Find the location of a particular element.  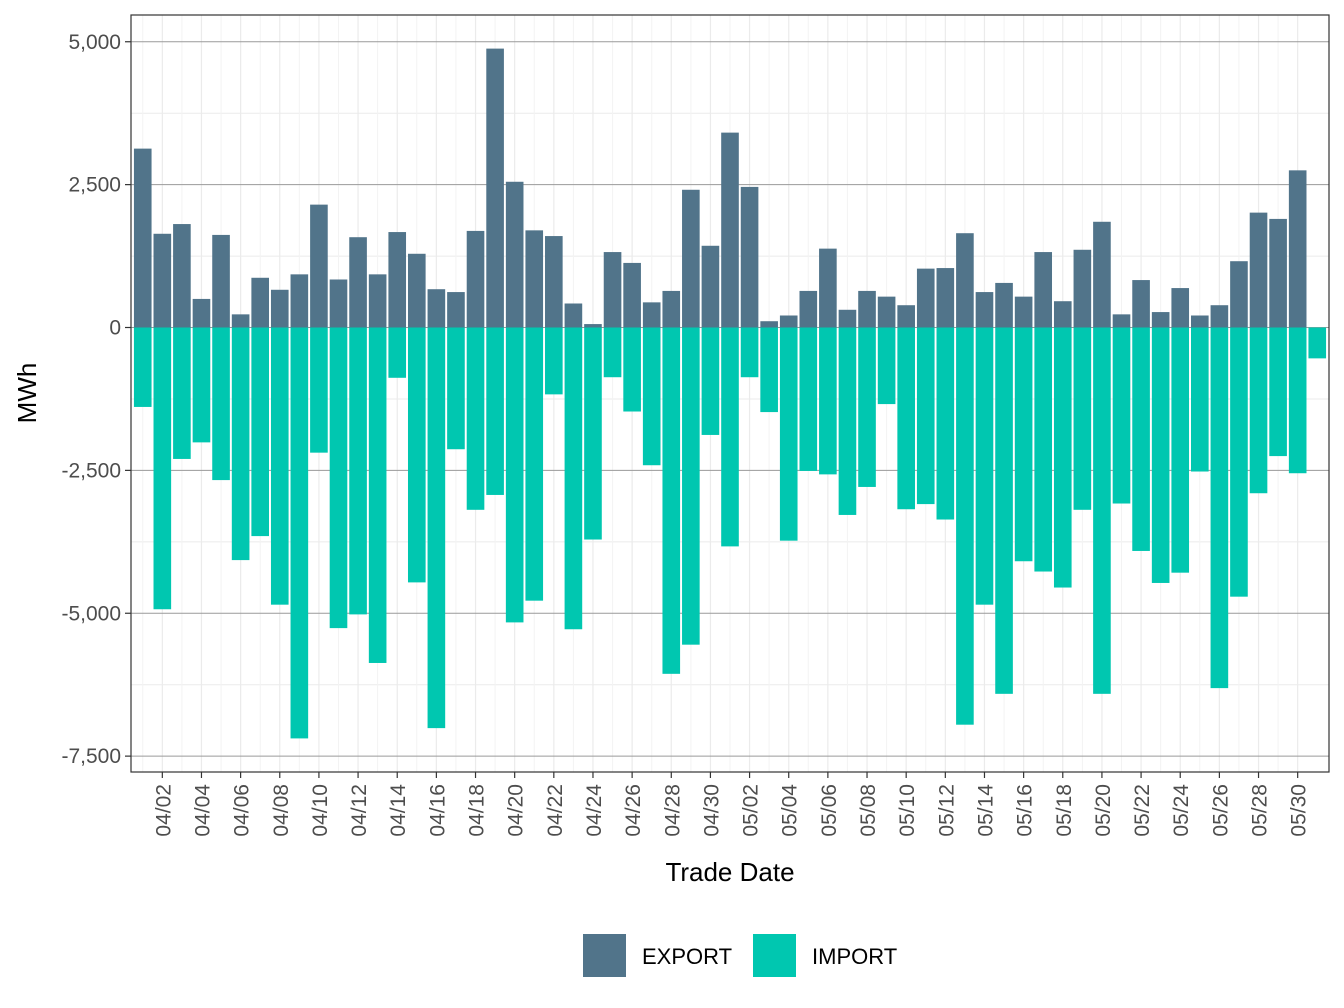

y-axis: 5,000 2,500 0 -2,500 -5,000 -7,500 is located at coordinates (96, 399).